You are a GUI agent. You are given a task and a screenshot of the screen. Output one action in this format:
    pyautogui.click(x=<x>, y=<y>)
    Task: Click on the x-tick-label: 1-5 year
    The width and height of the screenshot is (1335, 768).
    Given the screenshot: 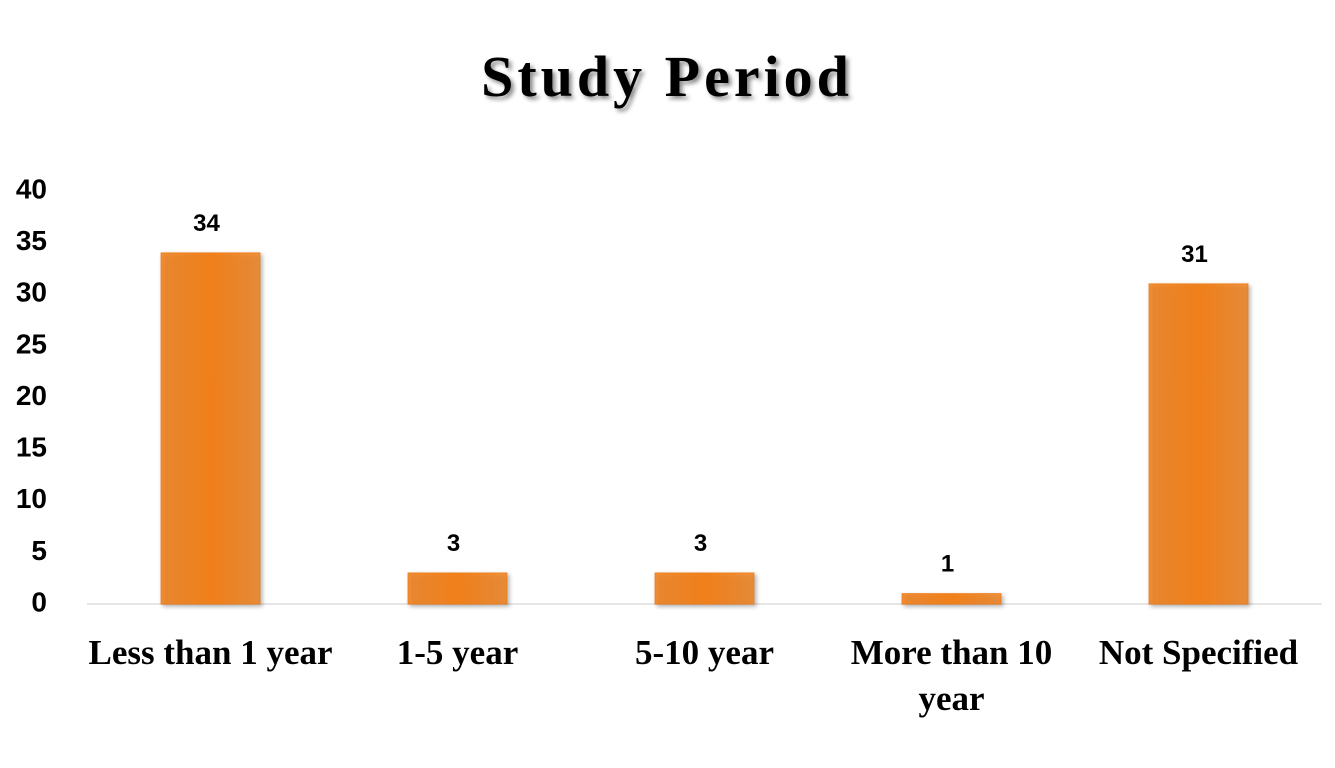 What is the action you would take?
    pyautogui.click(x=457, y=652)
    